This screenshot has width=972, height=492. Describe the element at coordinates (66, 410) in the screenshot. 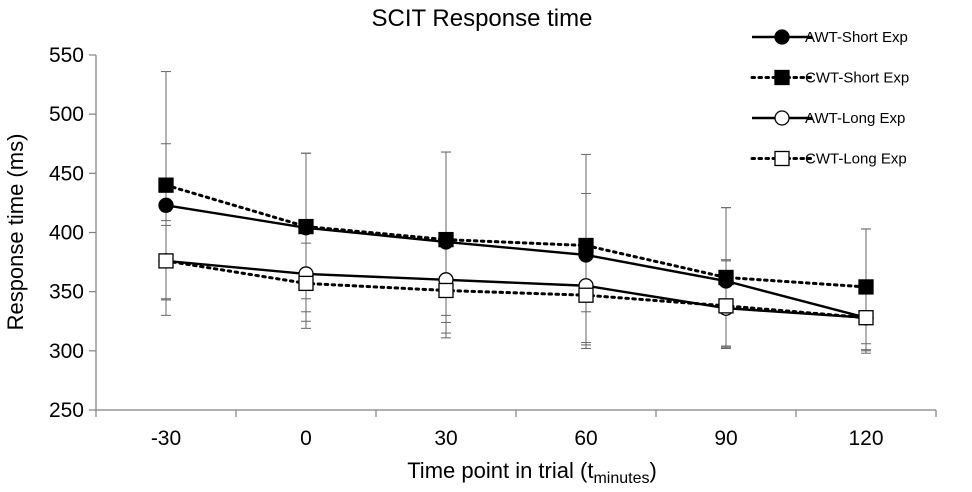

I see `y-tick-label: 250` at that location.